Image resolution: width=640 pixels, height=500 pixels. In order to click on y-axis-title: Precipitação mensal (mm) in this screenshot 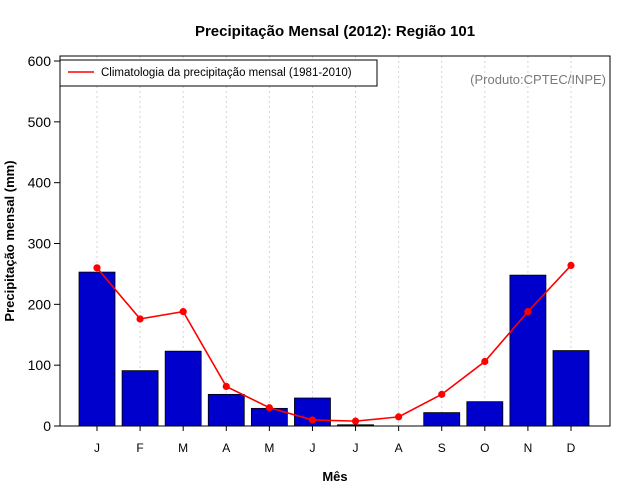, I will do `click(9, 240)`.